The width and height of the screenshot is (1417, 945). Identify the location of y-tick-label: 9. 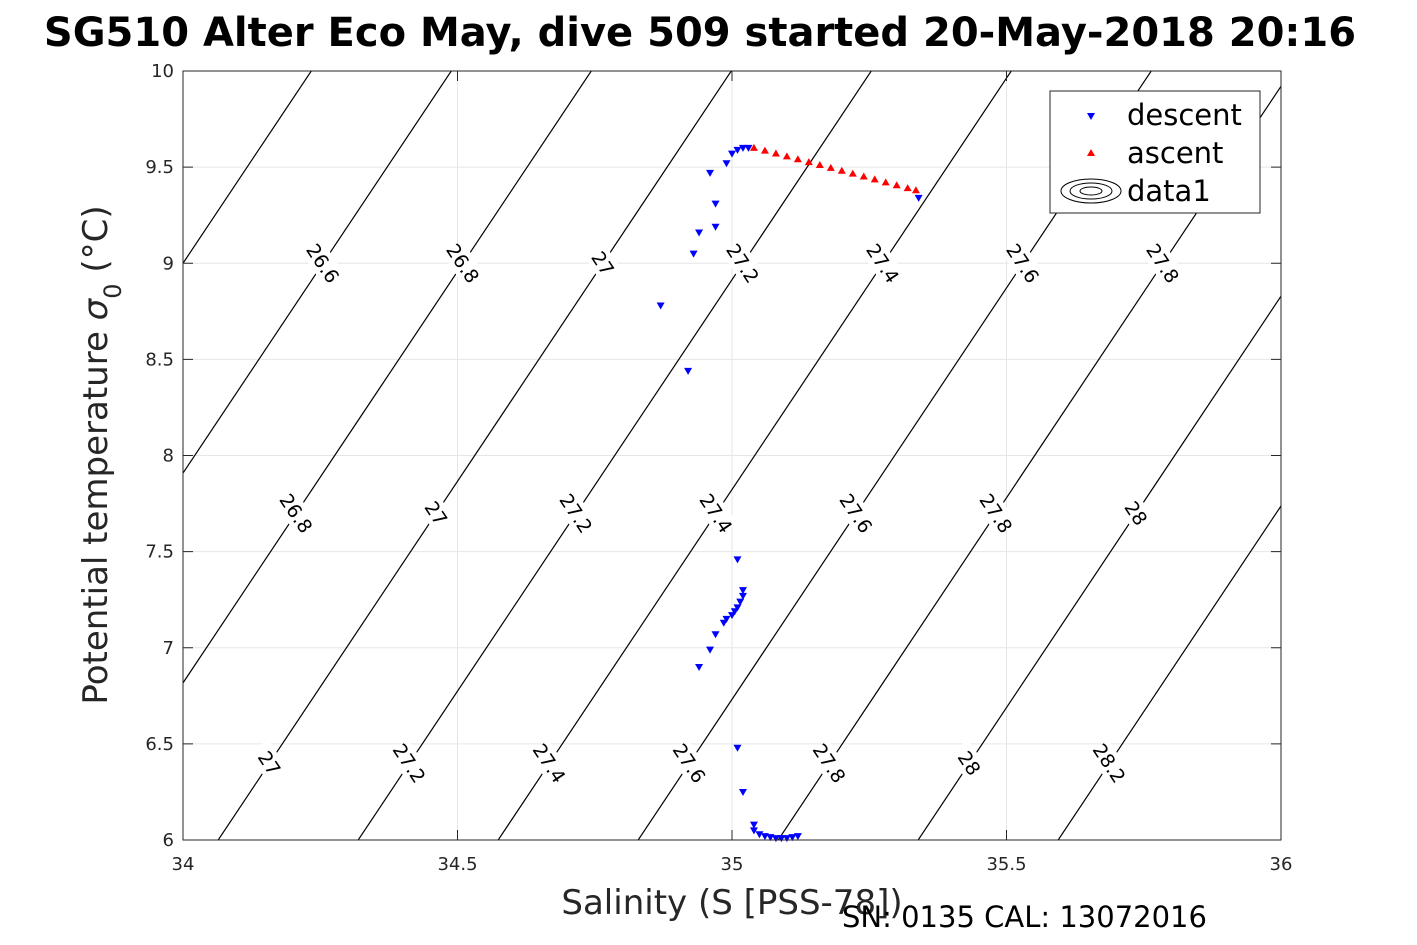
(168, 263).